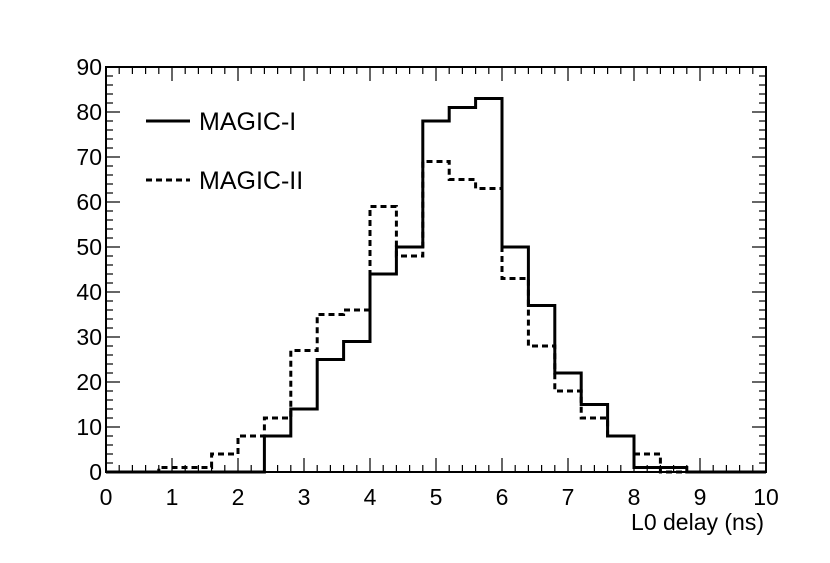  I want to click on x-tick-label: 5, so click(436, 497).